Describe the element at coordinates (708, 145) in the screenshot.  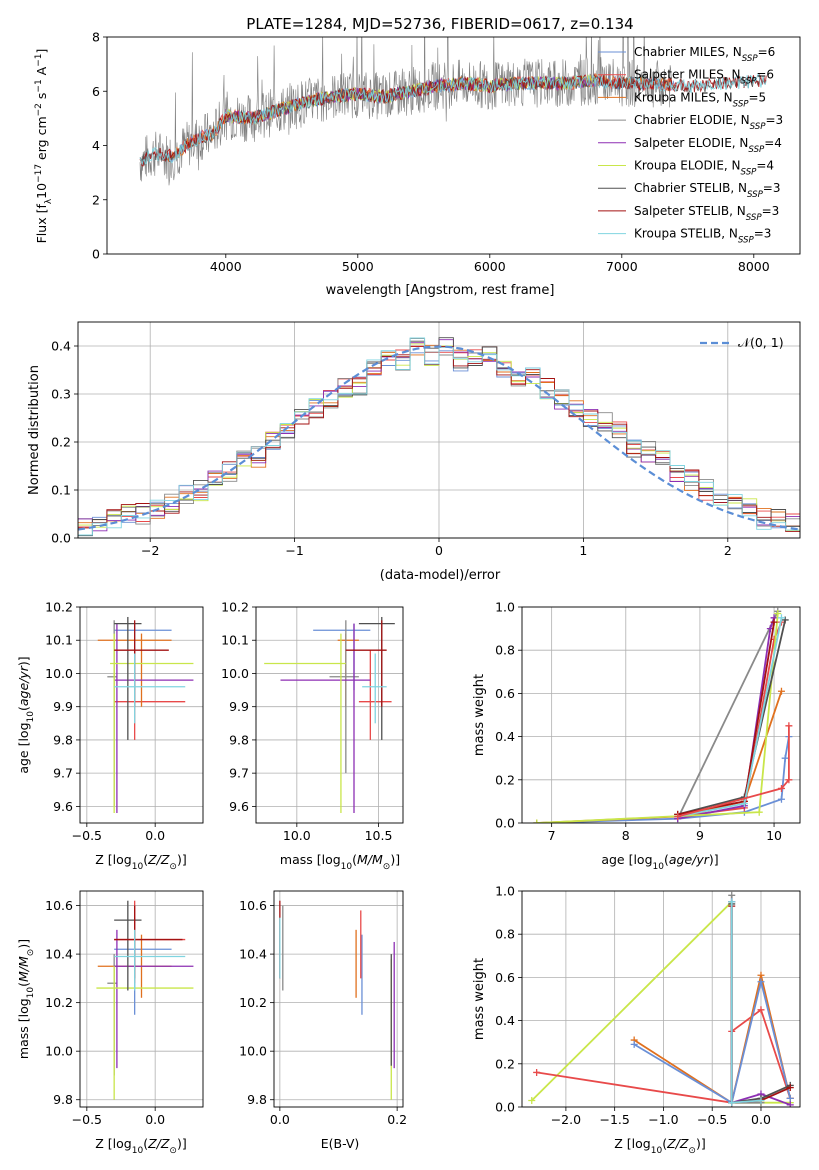
I see `legend-entry: Salpeter ELODIE, NSSP=4` at that location.